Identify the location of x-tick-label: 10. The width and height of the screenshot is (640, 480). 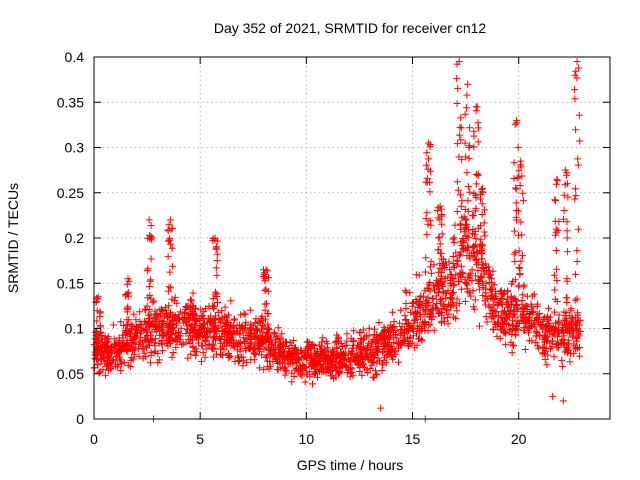
(307, 439).